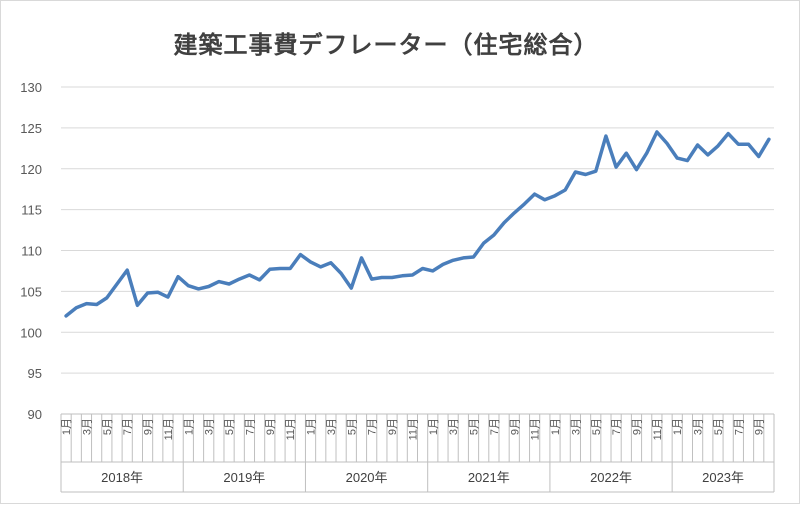  What do you see at coordinates (367, 477) in the screenshot?
I see `year-label: 2020年` at bounding box center [367, 477].